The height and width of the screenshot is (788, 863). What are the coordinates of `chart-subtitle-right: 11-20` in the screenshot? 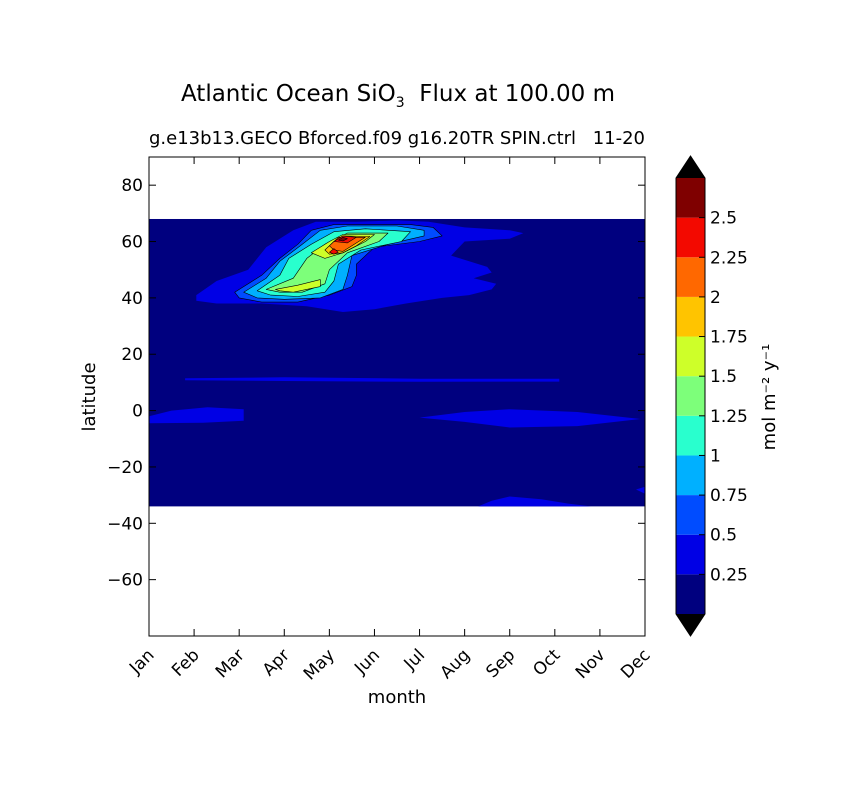 It's located at (619, 138).